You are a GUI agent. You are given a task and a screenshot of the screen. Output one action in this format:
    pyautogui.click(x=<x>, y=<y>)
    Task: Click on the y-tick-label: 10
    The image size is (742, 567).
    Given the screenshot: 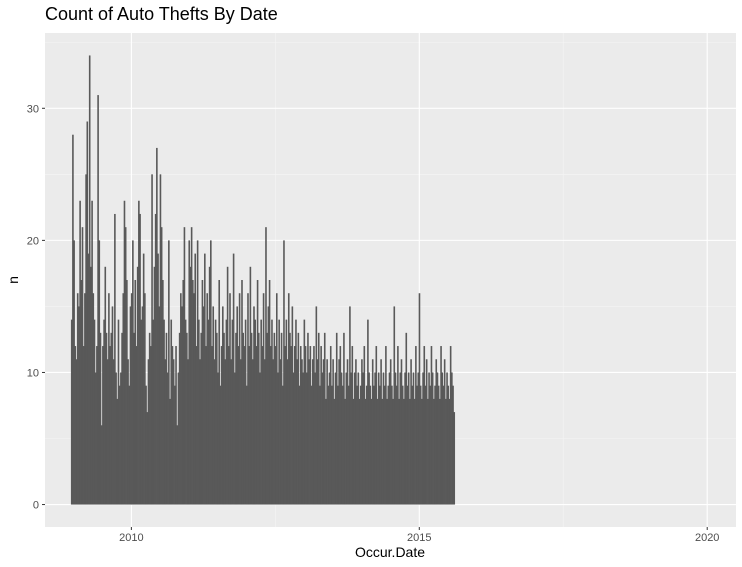 What is the action you would take?
    pyautogui.click(x=33, y=373)
    